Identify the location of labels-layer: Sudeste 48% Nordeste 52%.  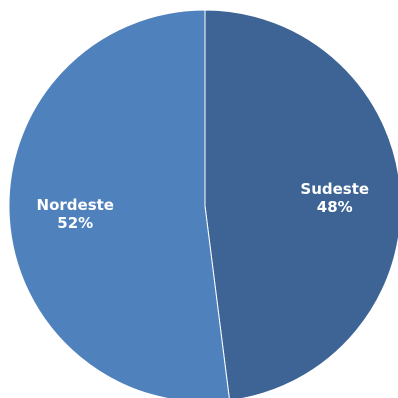
(203, 206).